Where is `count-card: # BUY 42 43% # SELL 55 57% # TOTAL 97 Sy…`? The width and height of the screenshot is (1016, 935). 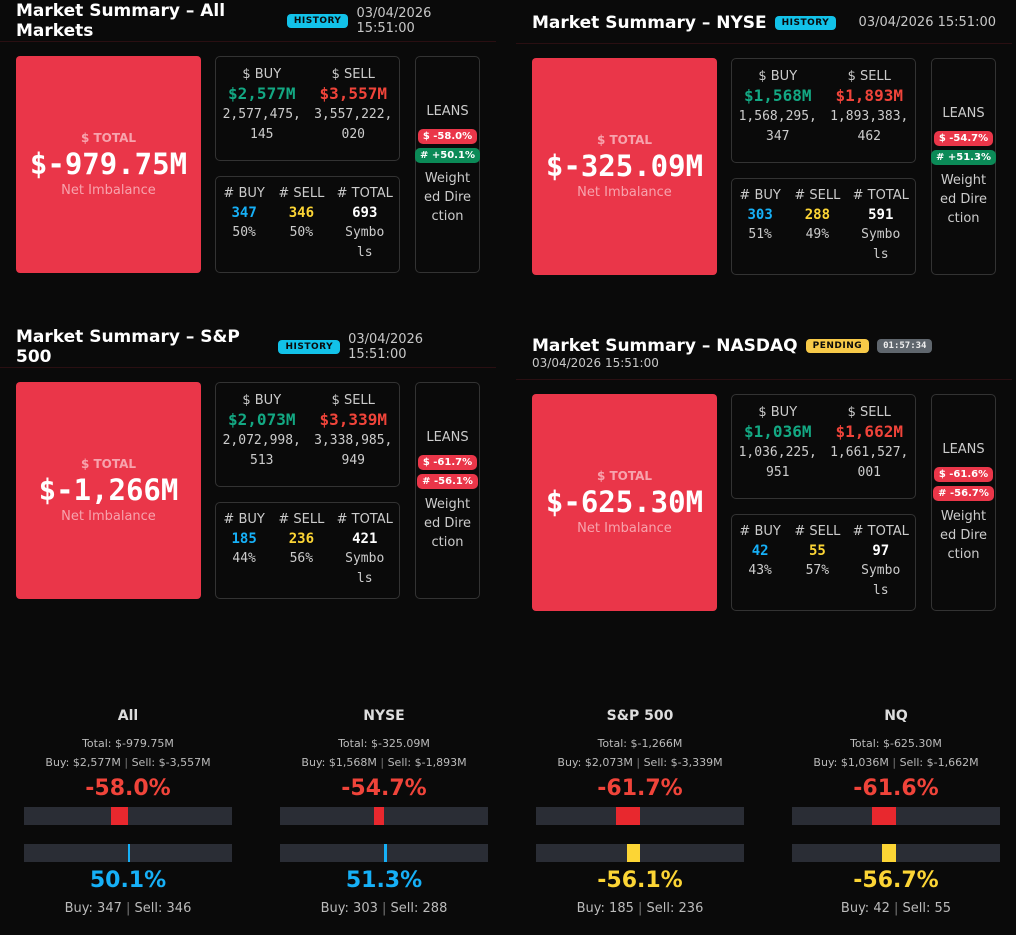
count-card: # BUY 42 43% # SELL 55 57% # TOTAL 97 Sy… is located at coordinates (823, 562).